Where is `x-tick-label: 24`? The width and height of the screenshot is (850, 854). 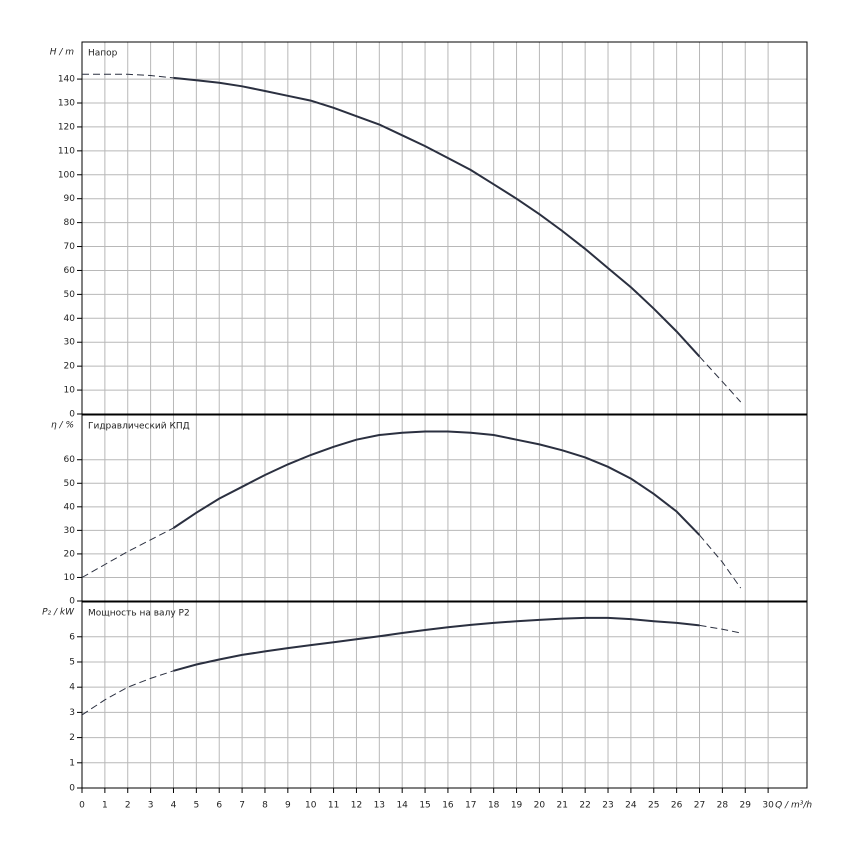 x-tick-label: 24 is located at coordinates (631, 806).